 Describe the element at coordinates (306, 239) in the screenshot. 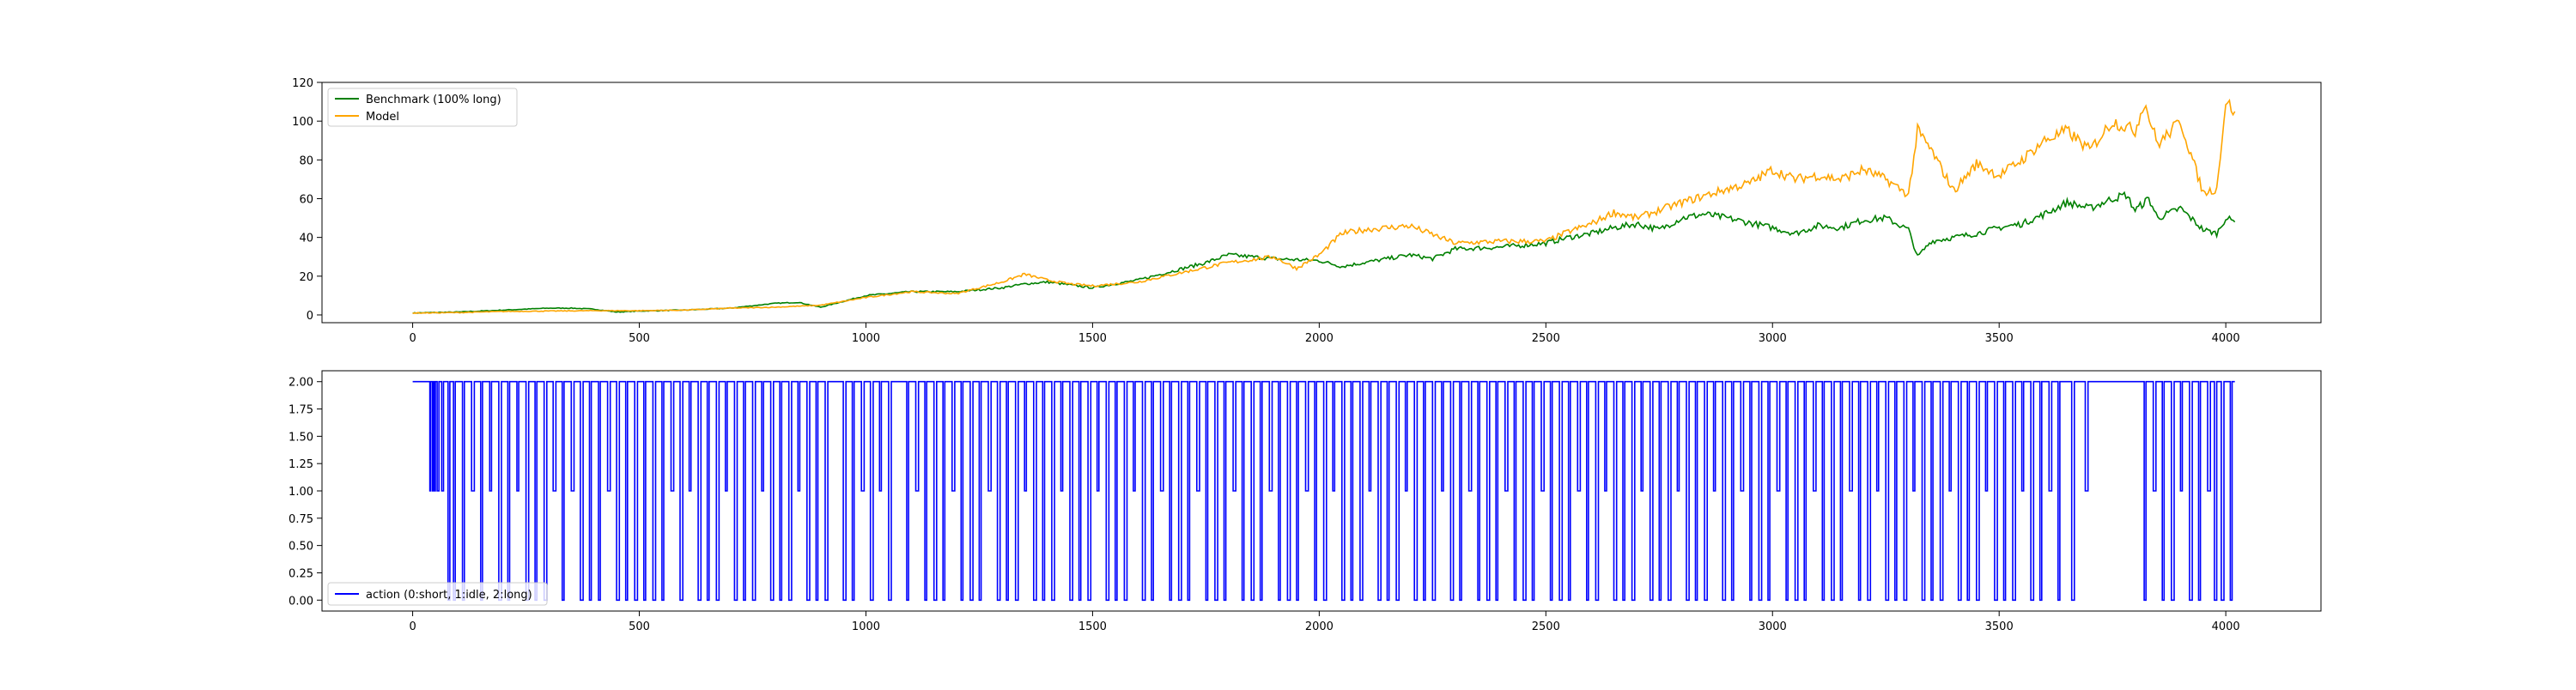

I see `y-tick-label: 40` at that location.